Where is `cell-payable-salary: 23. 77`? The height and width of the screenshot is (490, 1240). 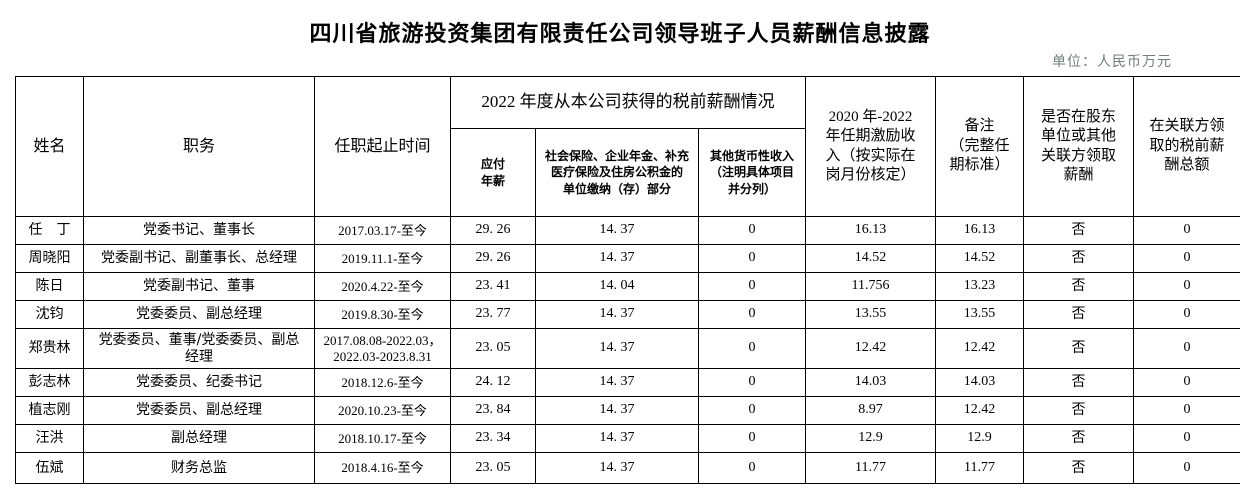 cell-payable-salary: 23. 77 is located at coordinates (493, 314).